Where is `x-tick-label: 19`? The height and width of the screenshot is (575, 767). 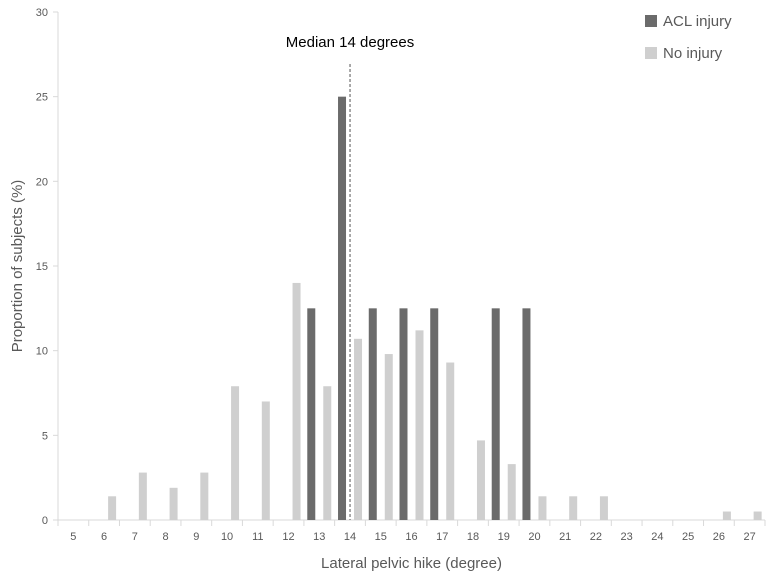 x-tick-label: 19 is located at coordinates (504, 537).